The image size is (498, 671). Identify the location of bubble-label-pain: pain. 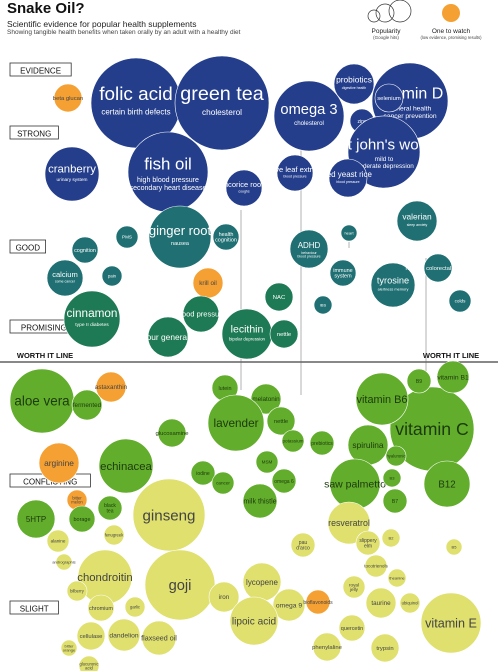
(112, 275).